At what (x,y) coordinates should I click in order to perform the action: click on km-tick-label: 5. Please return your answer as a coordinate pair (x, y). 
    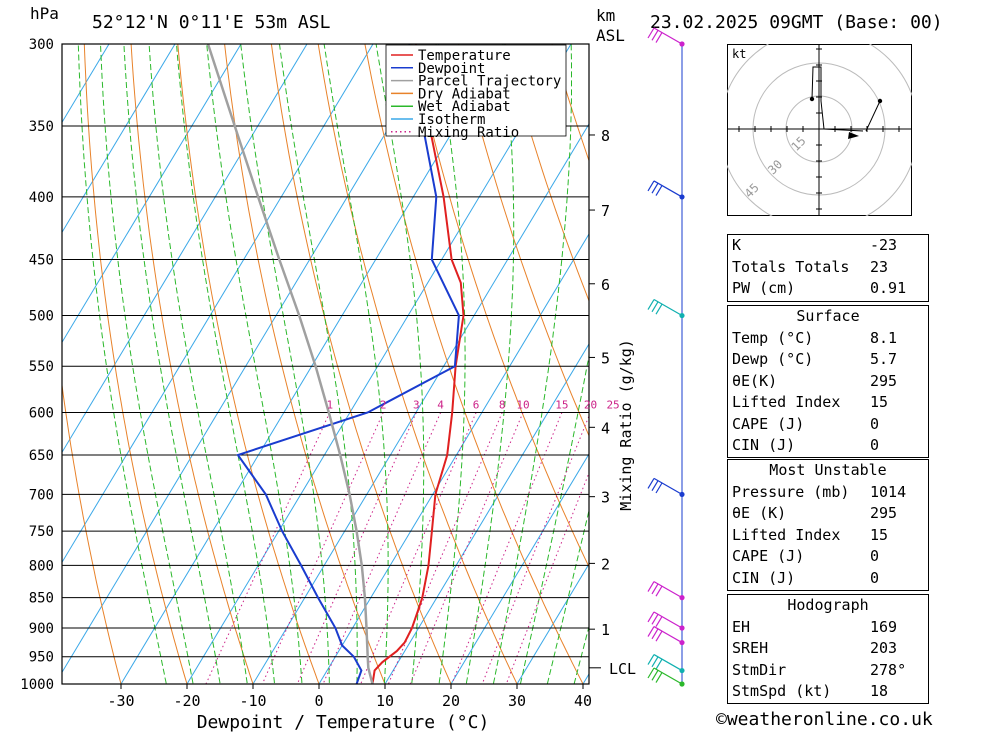
    Looking at the image, I should click on (605, 358).